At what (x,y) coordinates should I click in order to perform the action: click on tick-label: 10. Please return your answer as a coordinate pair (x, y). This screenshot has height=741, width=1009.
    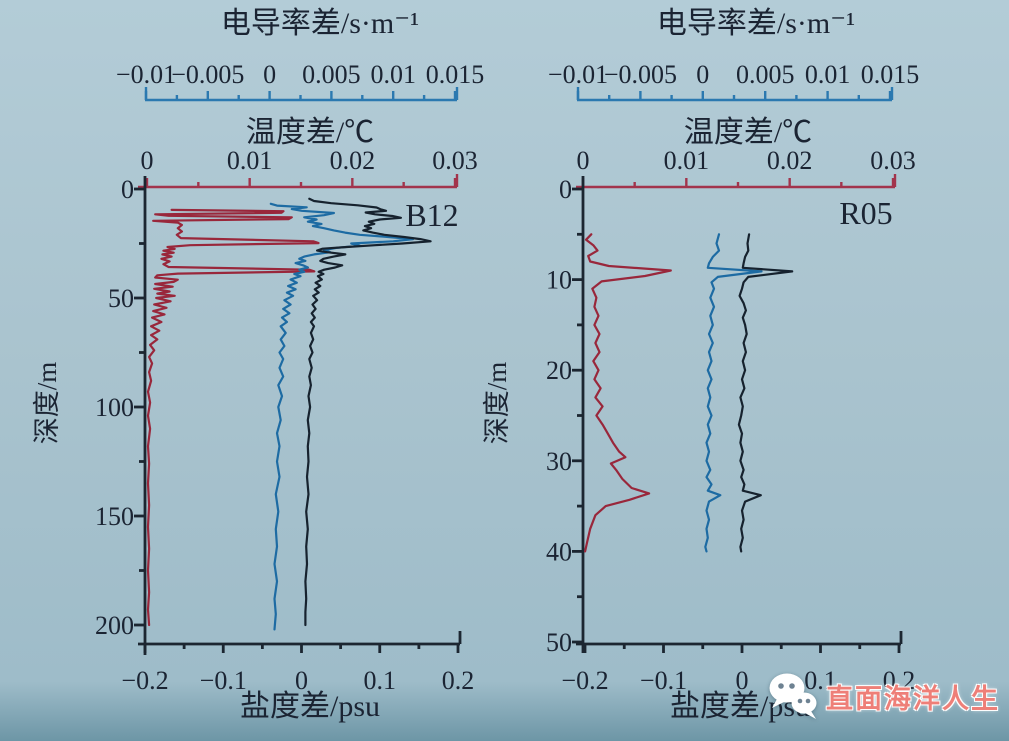
    Looking at the image, I should click on (559, 280).